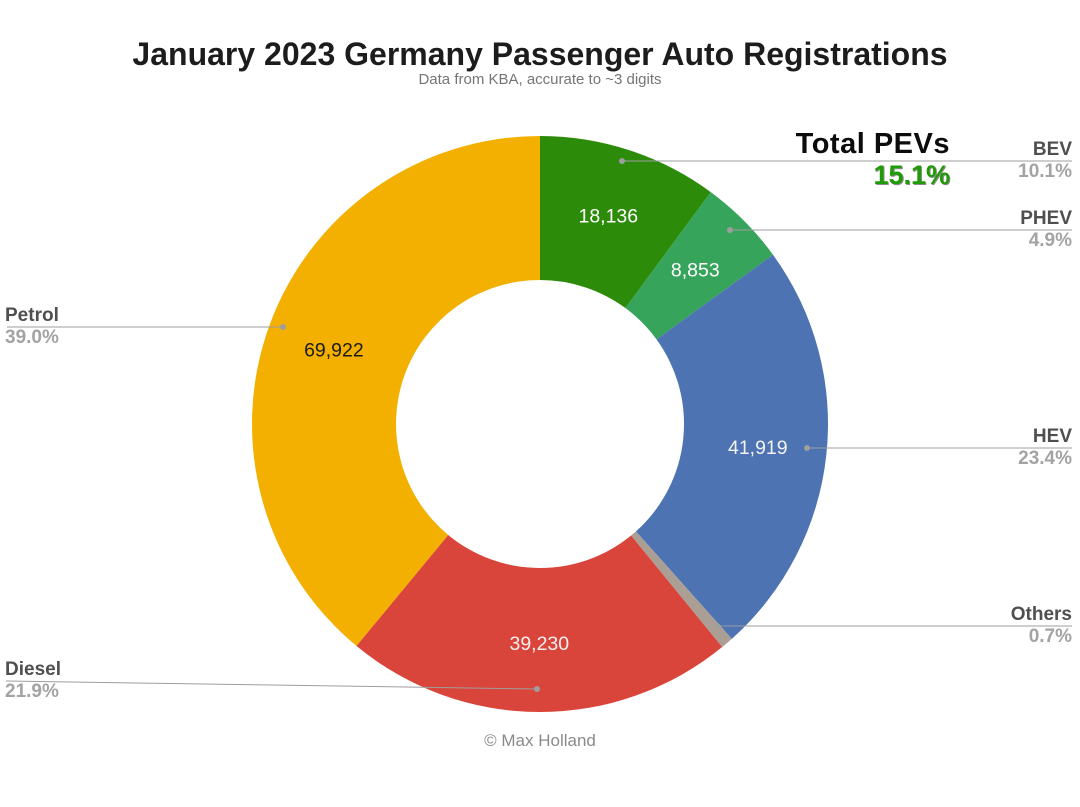 The image size is (1080, 807). I want to click on callout-diesel: Diesel 21.9%, so click(33, 681).